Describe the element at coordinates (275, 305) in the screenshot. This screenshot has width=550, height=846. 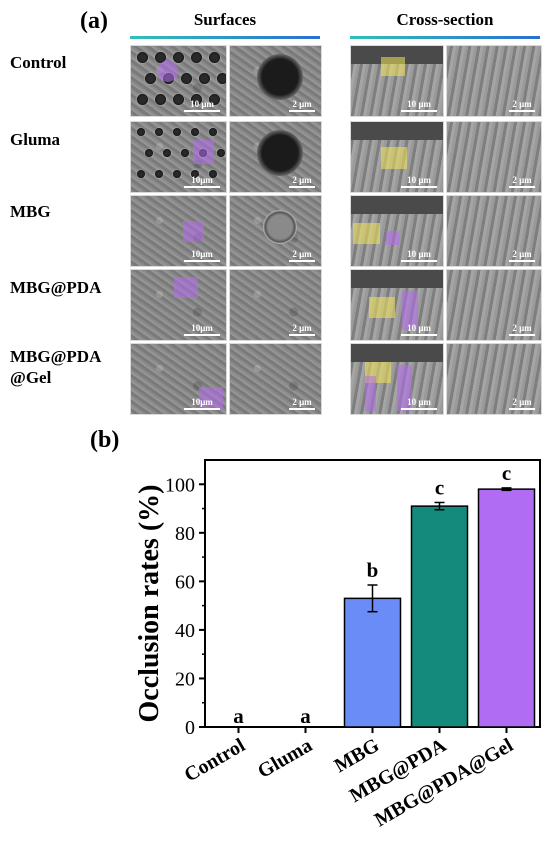
I see `sem-image-r3-c1: 2 μm` at that location.